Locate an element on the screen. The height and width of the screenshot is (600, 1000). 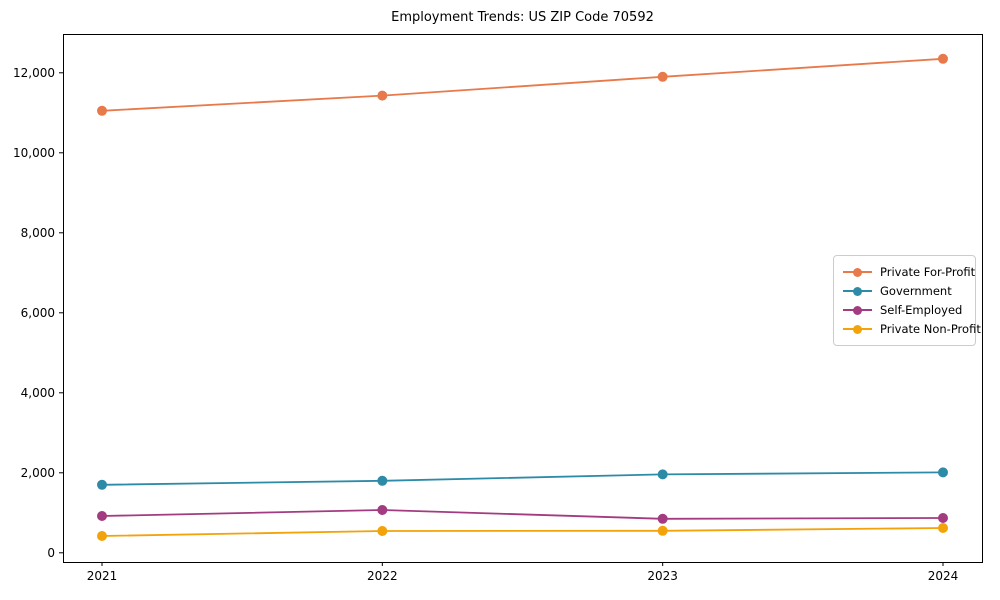
y-axis-tick-label: 4,000 is located at coordinates (38, 393).